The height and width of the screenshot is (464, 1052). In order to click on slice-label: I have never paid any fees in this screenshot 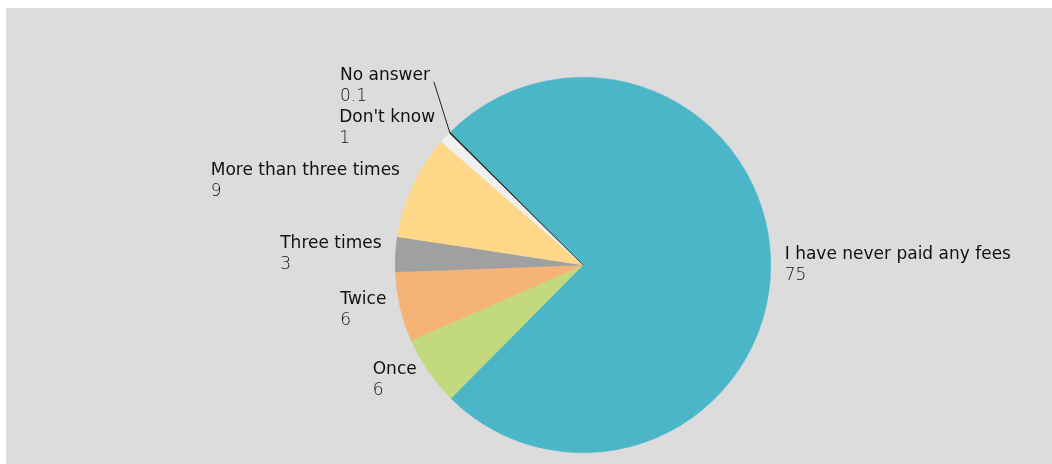, I will do `click(898, 252)`.